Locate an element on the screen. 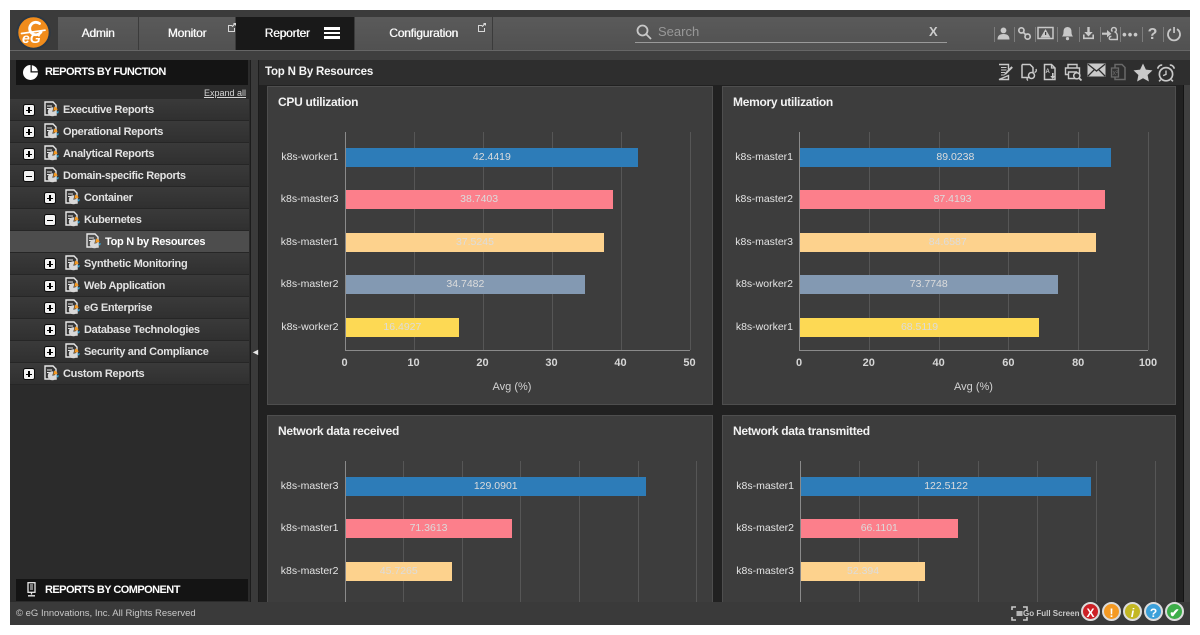 This screenshot has width=1200, height=635. svg-text: eG is located at coordinates (31, 38).